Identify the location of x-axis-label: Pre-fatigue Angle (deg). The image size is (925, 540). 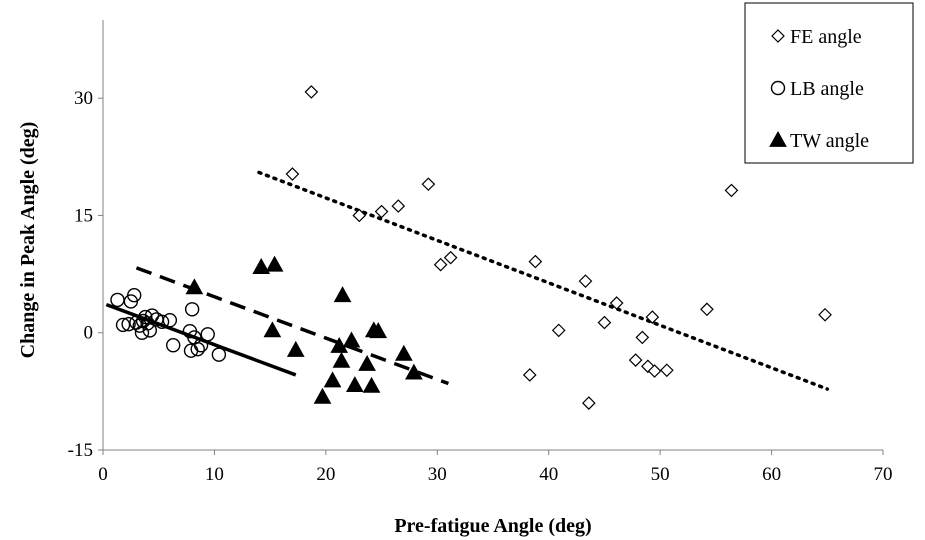
(492, 526).